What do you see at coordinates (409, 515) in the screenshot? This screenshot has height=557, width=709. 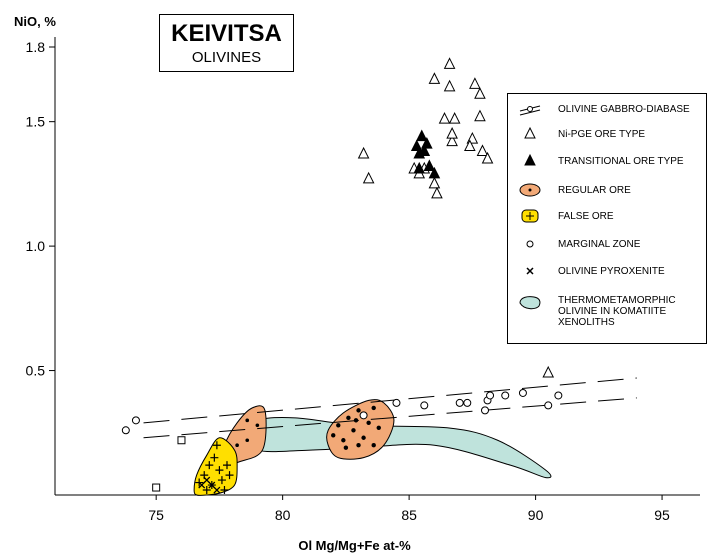 I see `x-tick-label: 85` at bounding box center [409, 515].